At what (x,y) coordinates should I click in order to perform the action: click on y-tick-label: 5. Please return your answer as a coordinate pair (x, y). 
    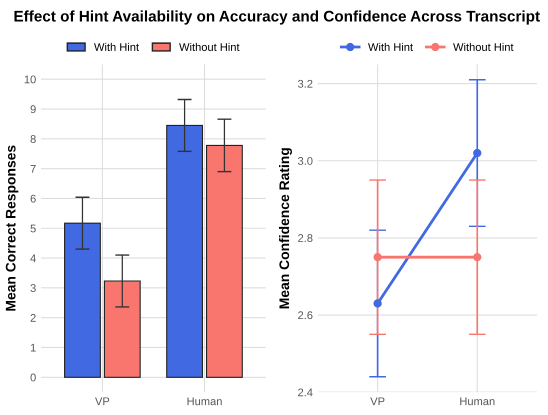
    Looking at the image, I should click on (33, 228).